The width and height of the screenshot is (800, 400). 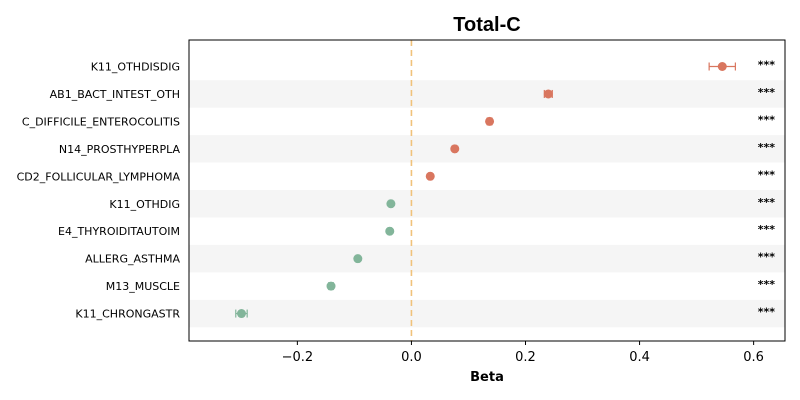 What do you see at coordinates (120, 149) in the screenshot?
I see `category-label: N14_PROSTHYPERPLA` at bounding box center [120, 149].